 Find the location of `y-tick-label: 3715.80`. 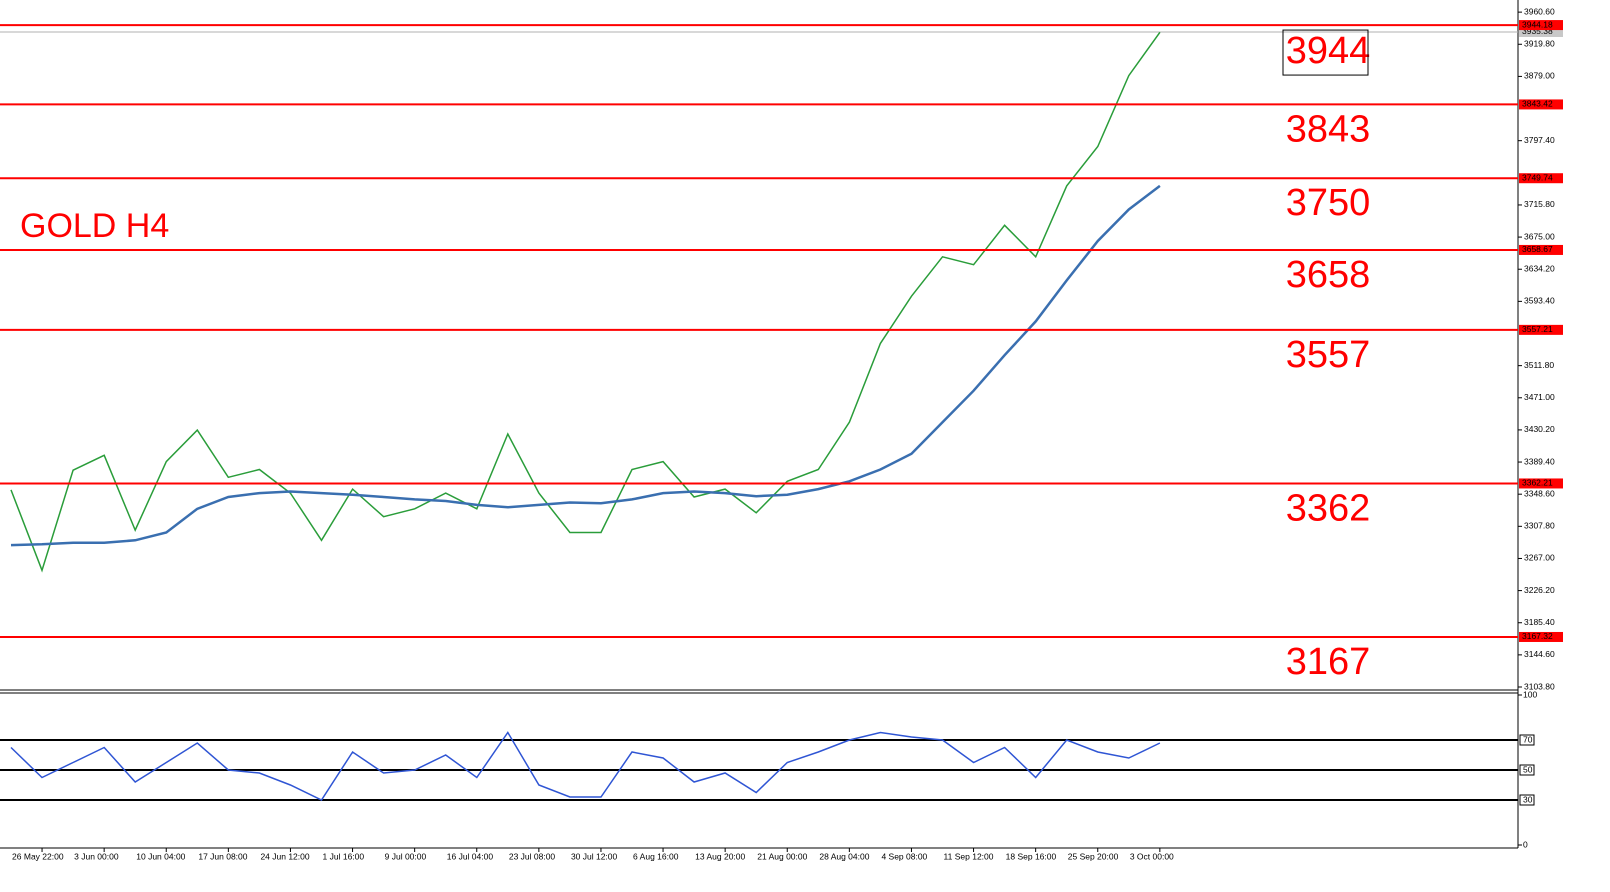

y-tick-label: 3715.80 is located at coordinates (1539, 204).